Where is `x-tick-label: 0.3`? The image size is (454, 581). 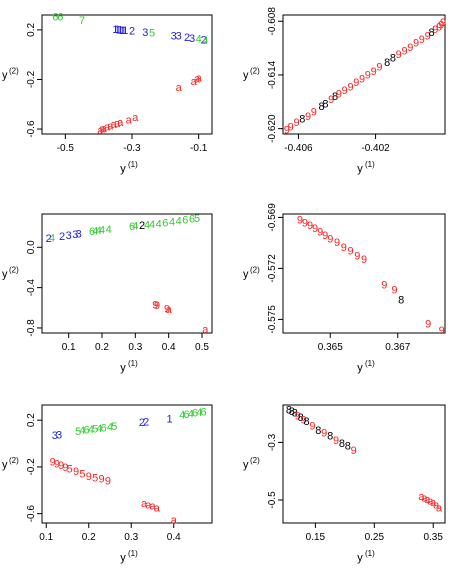 x-tick-label: 0.3 is located at coordinates (135, 347).